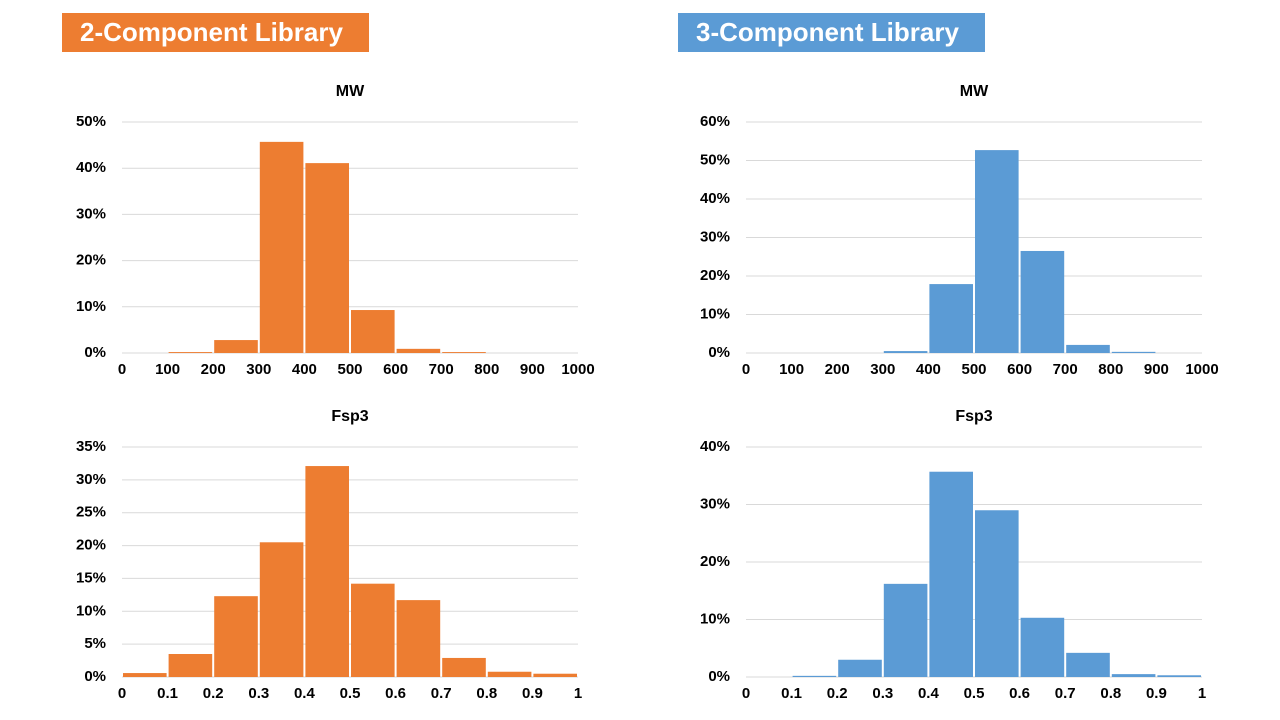 Image resolution: width=1280 pixels, height=720 pixels. I want to click on section-header: 3-Component Library, so click(831, 32).